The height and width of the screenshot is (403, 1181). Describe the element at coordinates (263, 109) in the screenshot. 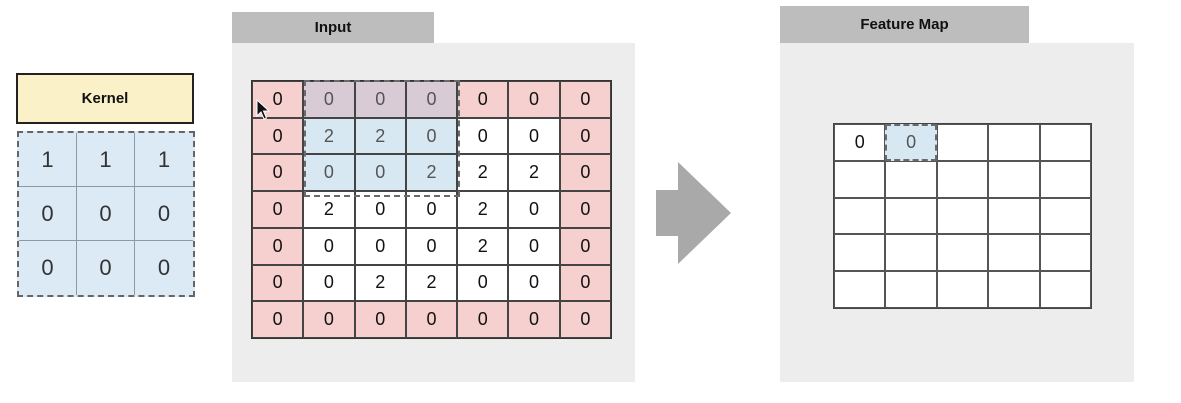

I see `cursor-icon` at that location.